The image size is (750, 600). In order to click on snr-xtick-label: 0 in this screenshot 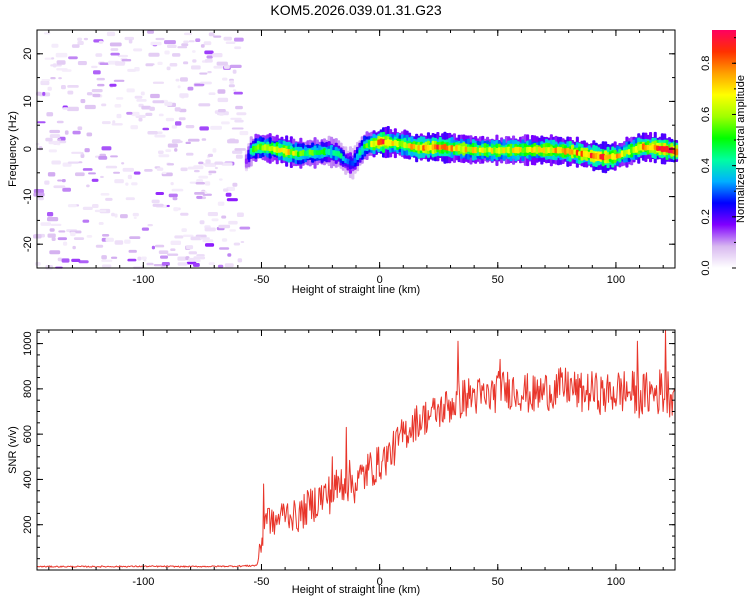, I will do `click(380, 582)`.